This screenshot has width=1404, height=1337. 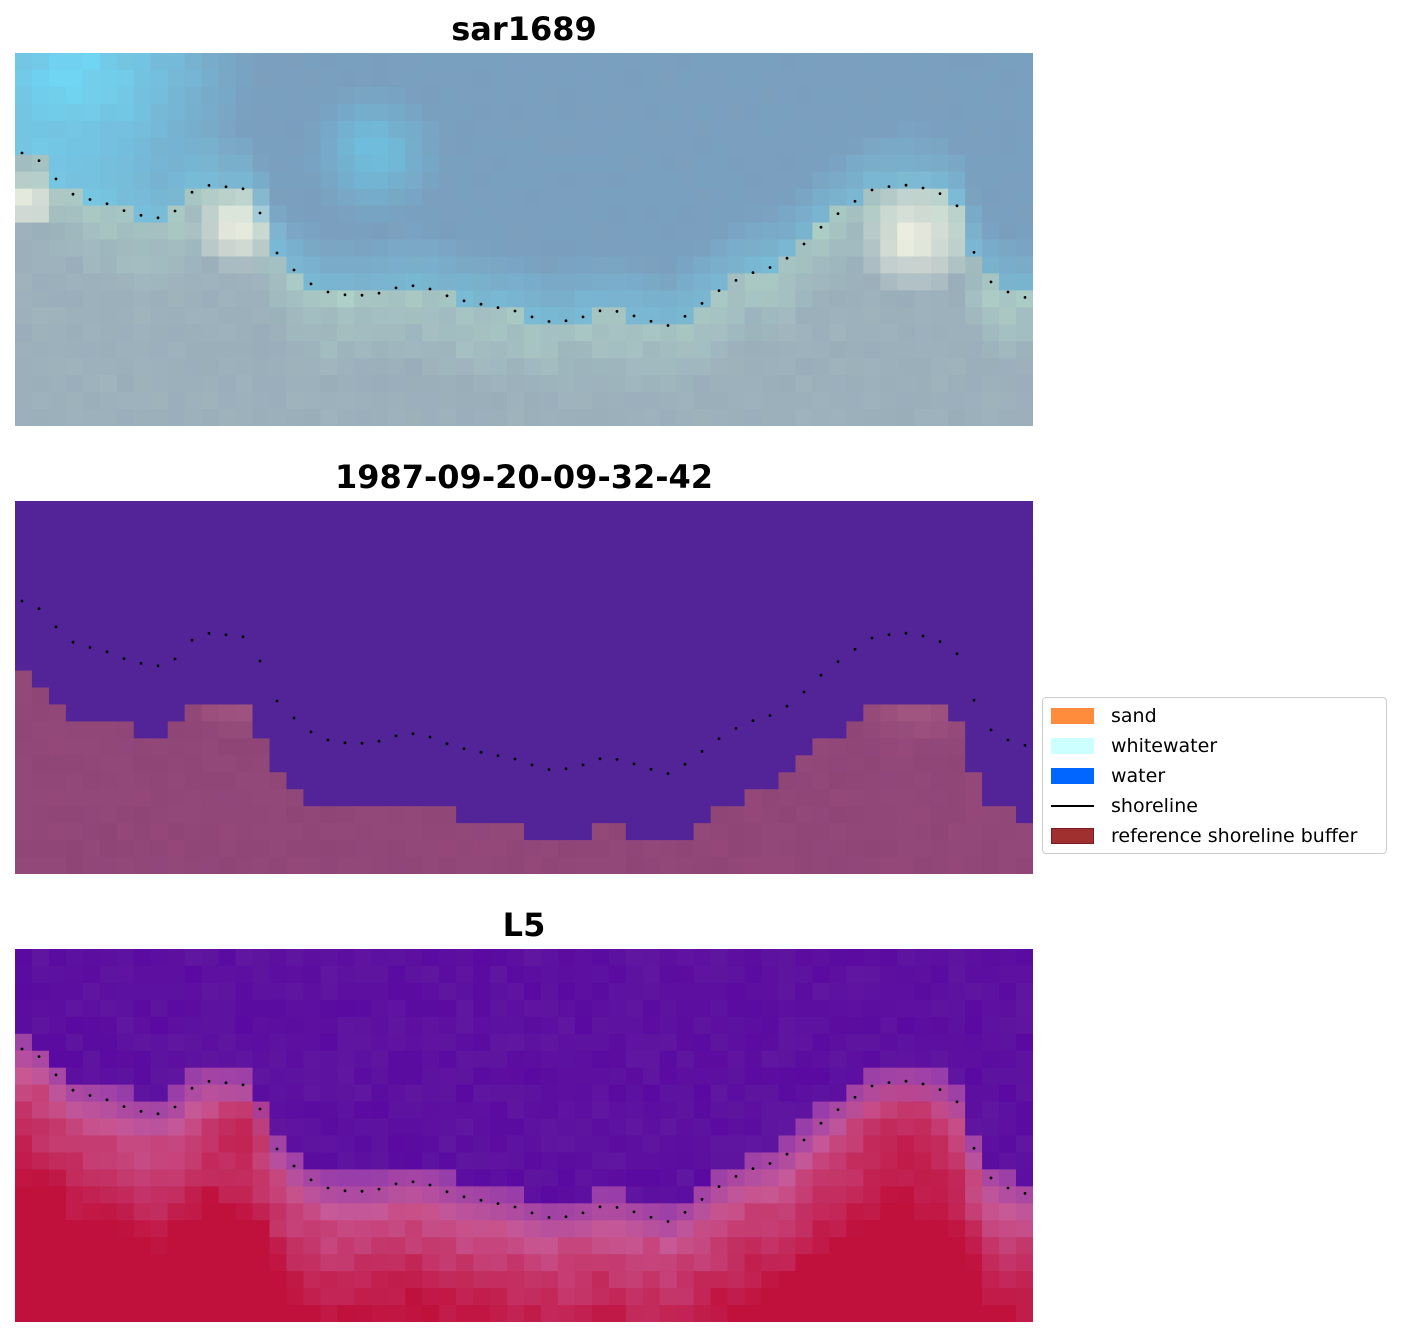 What do you see at coordinates (1072, 776) in the screenshot?
I see `water-swatch` at bounding box center [1072, 776].